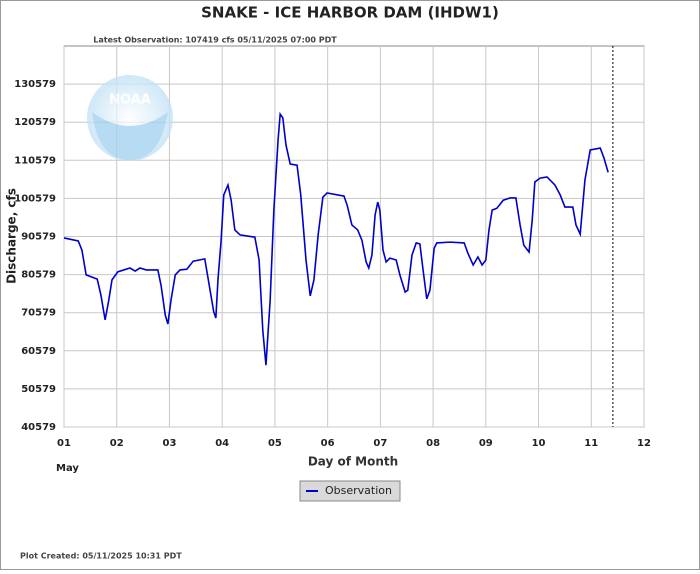 Image resolution: width=700 pixels, height=574 pixels. Describe the element at coordinates (67, 468) in the screenshot. I see `month-label: May` at that location.